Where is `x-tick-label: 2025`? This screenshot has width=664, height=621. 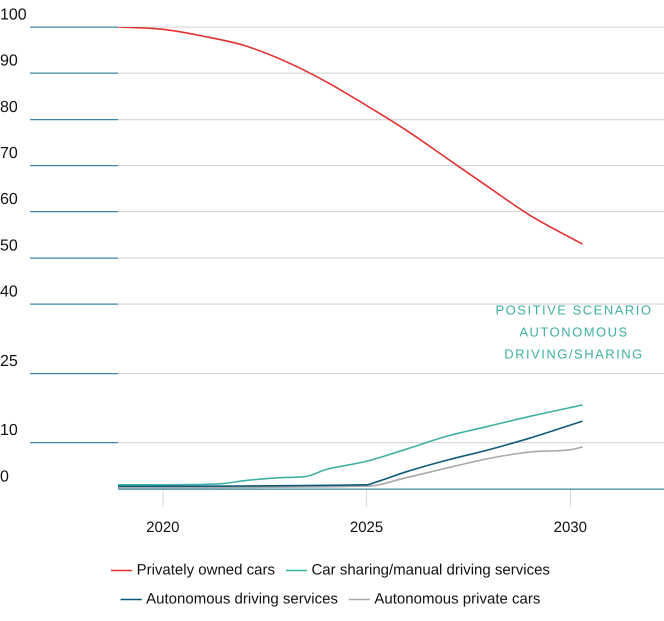 x-tick-label: 2025 is located at coordinates (367, 527).